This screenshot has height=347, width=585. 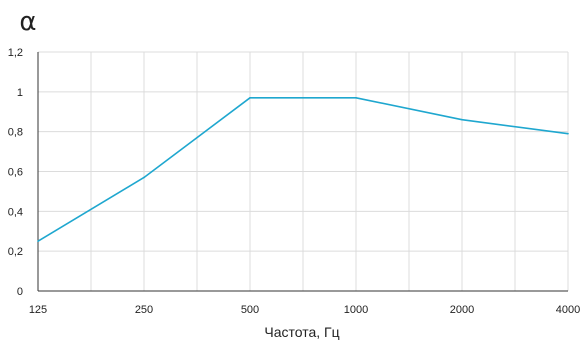 I want to click on y-tick-label: 0, so click(x=20, y=292).